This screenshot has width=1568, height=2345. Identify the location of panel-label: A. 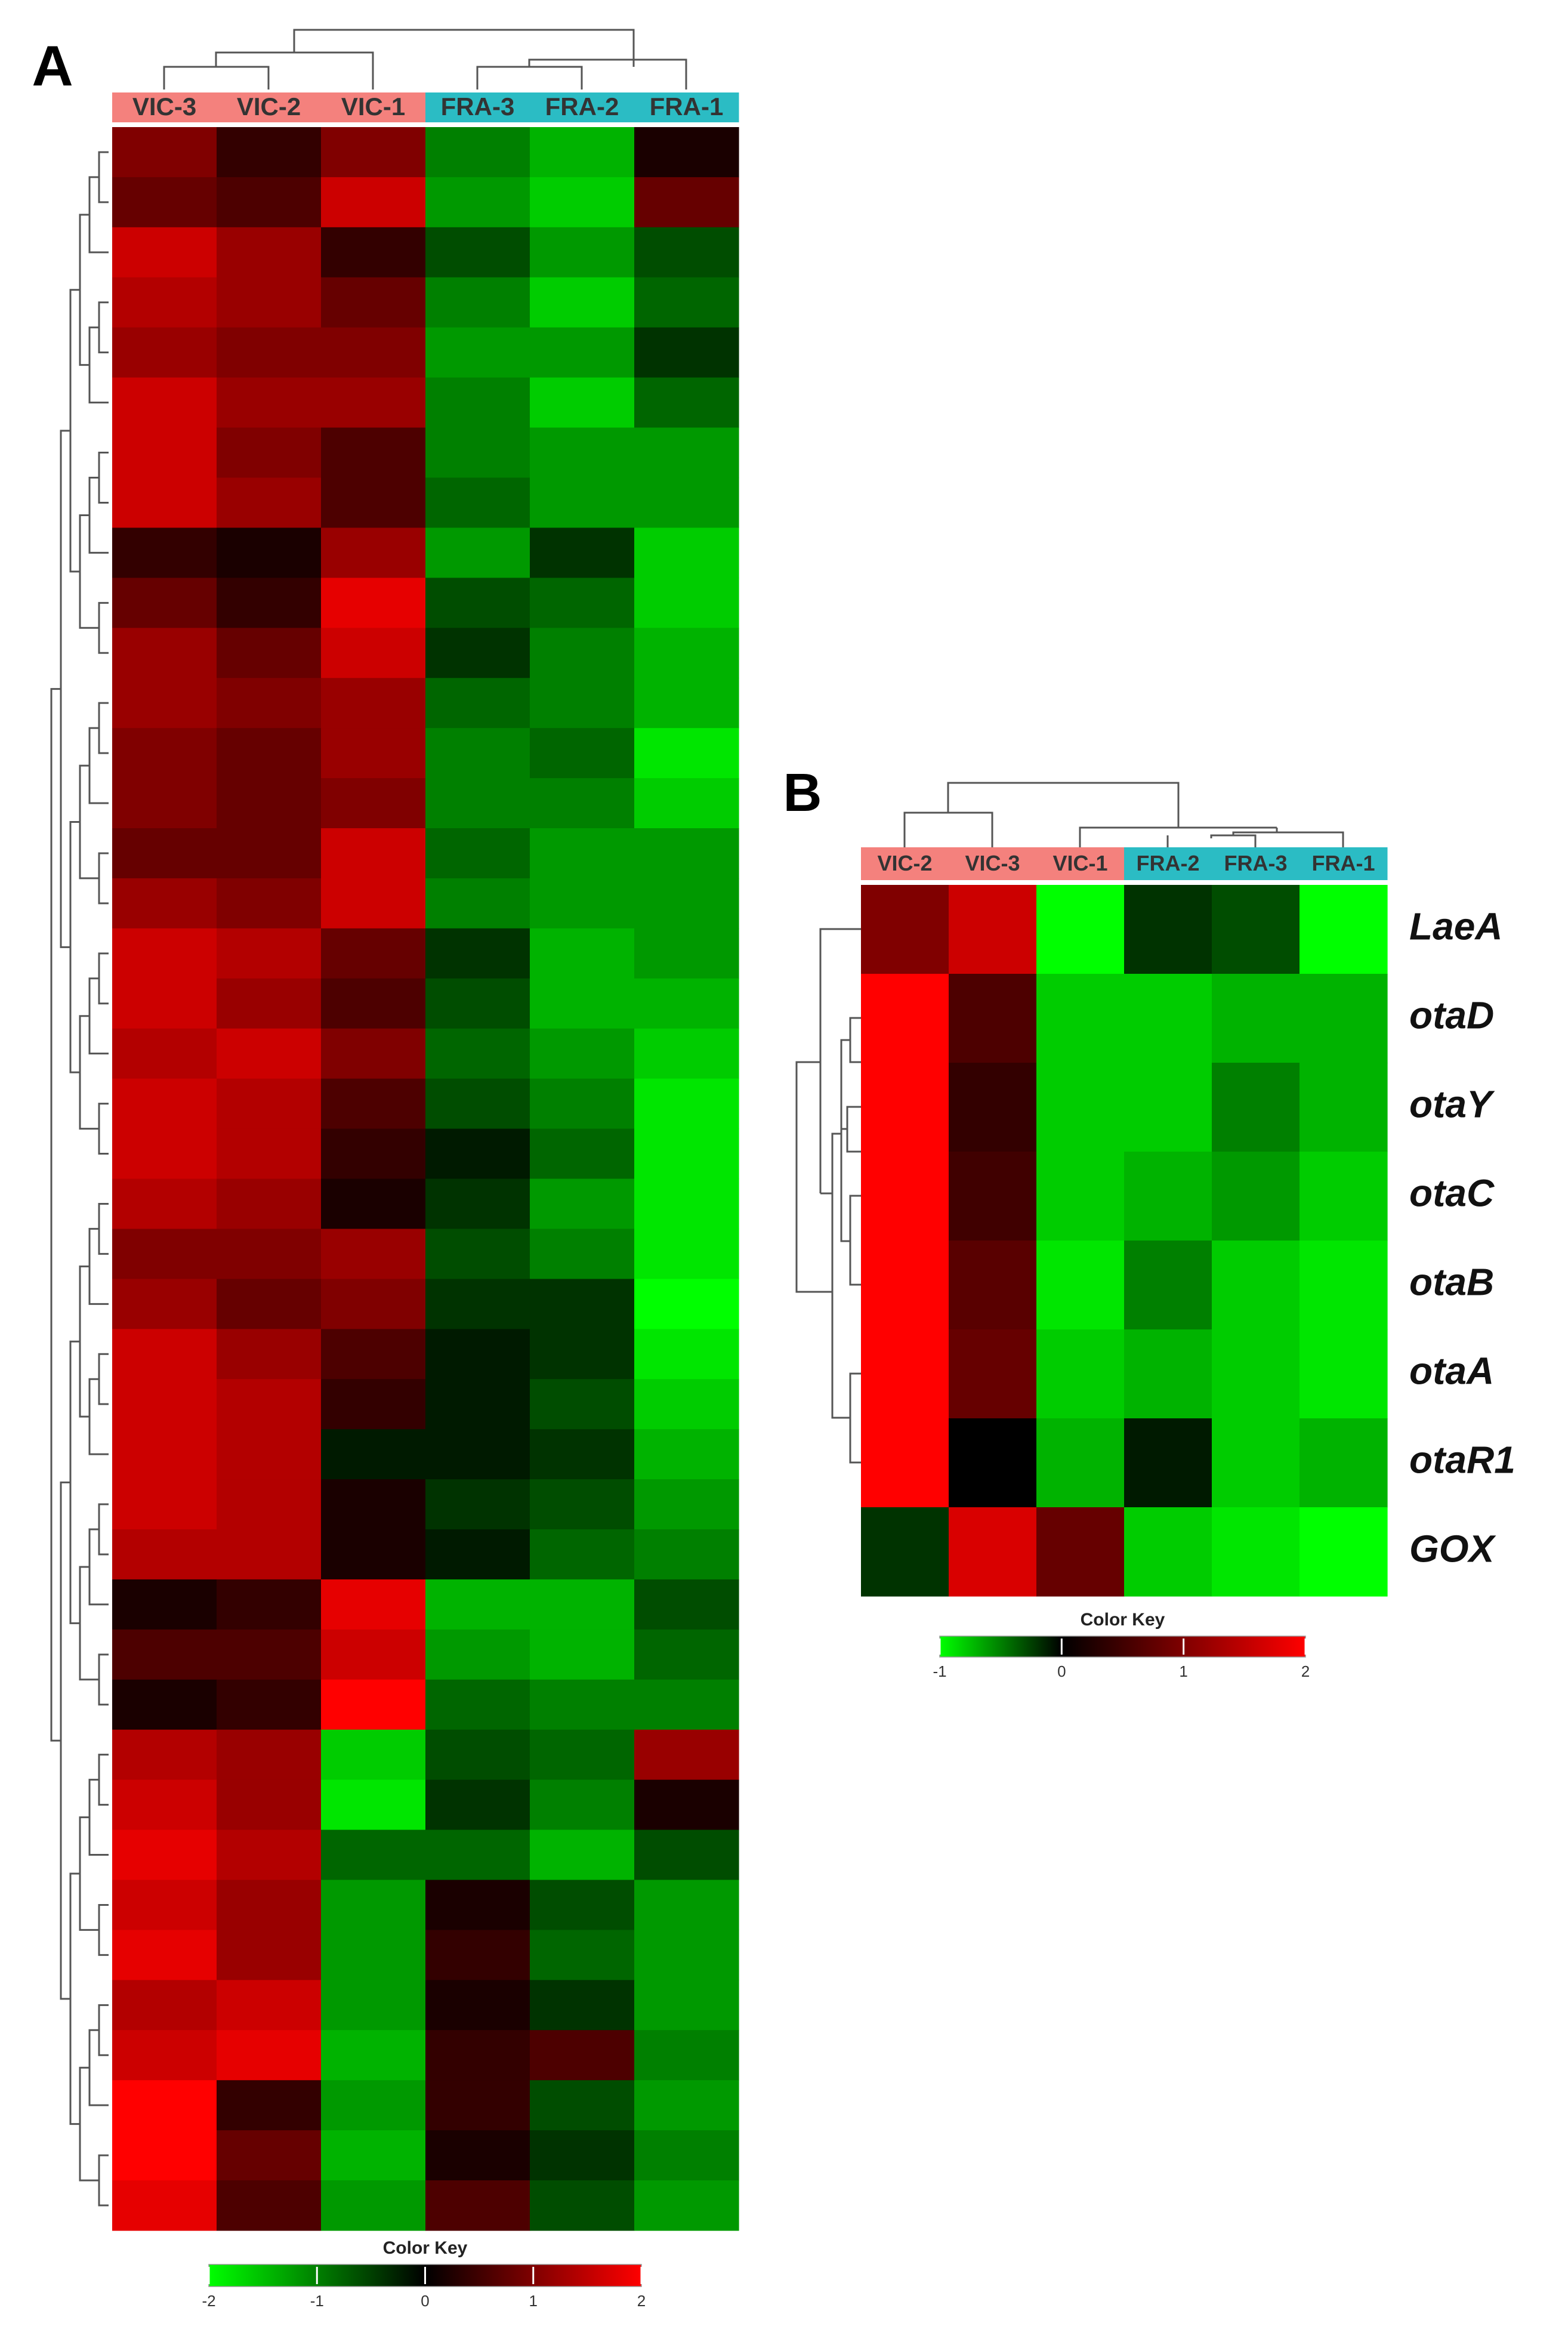
(52, 66).